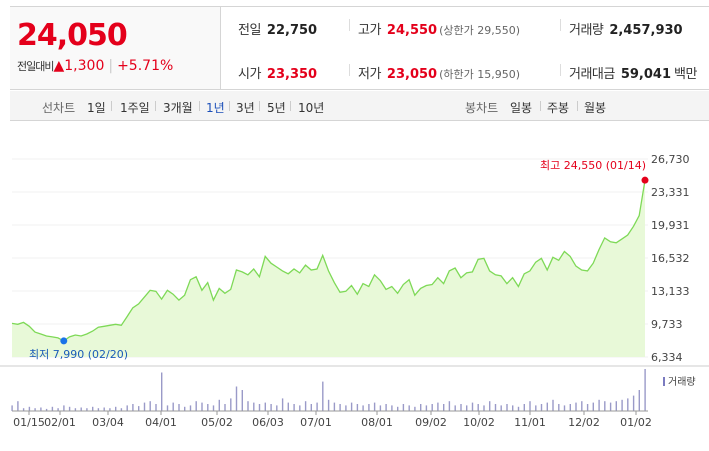 The image size is (709, 451). Describe the element at coordinates (135, 108) in the screenshot. I see `period-1w: 1주일` at that location.